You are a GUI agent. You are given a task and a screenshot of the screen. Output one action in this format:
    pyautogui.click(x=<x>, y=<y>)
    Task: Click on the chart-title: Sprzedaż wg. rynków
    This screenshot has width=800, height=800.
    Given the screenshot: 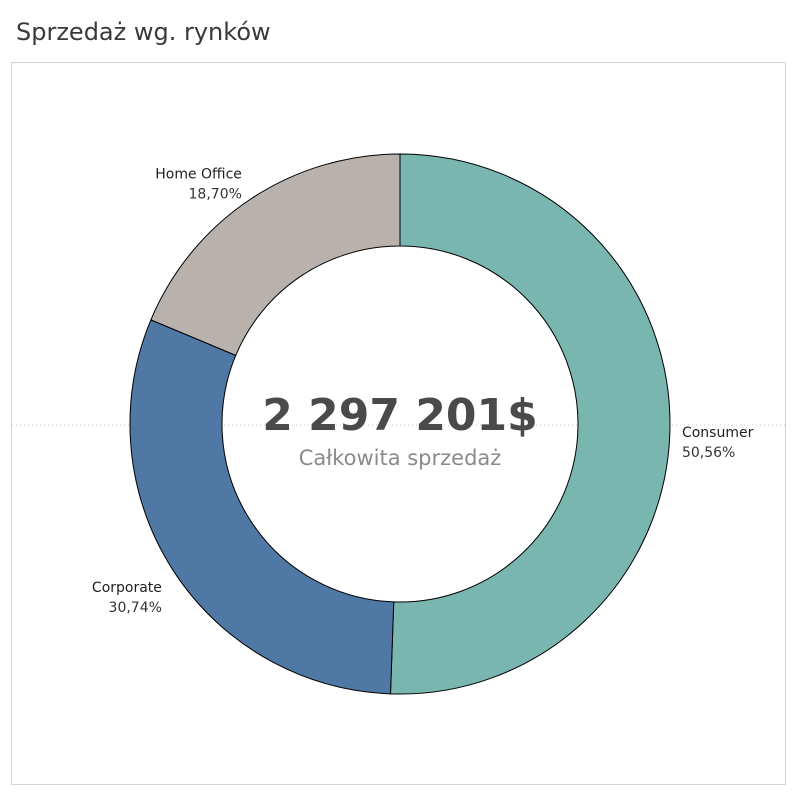 What is the action you would take?
    pyautogui.click(x=143, y=32)
    